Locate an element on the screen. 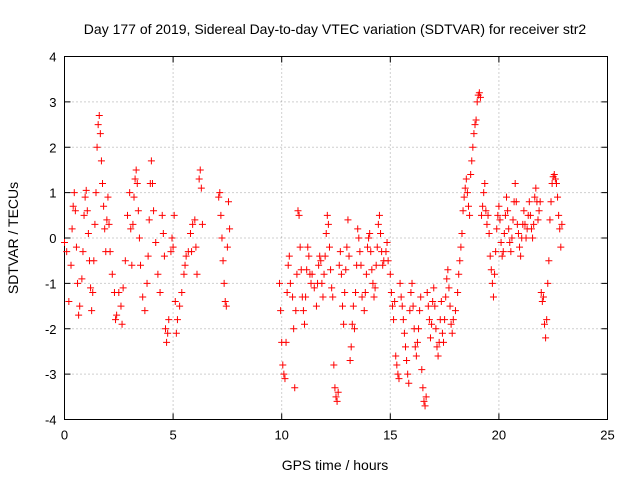 The width and height of the screenshot is (640, 480). y-tick-label: 4 is located at coordinates (52, 57).